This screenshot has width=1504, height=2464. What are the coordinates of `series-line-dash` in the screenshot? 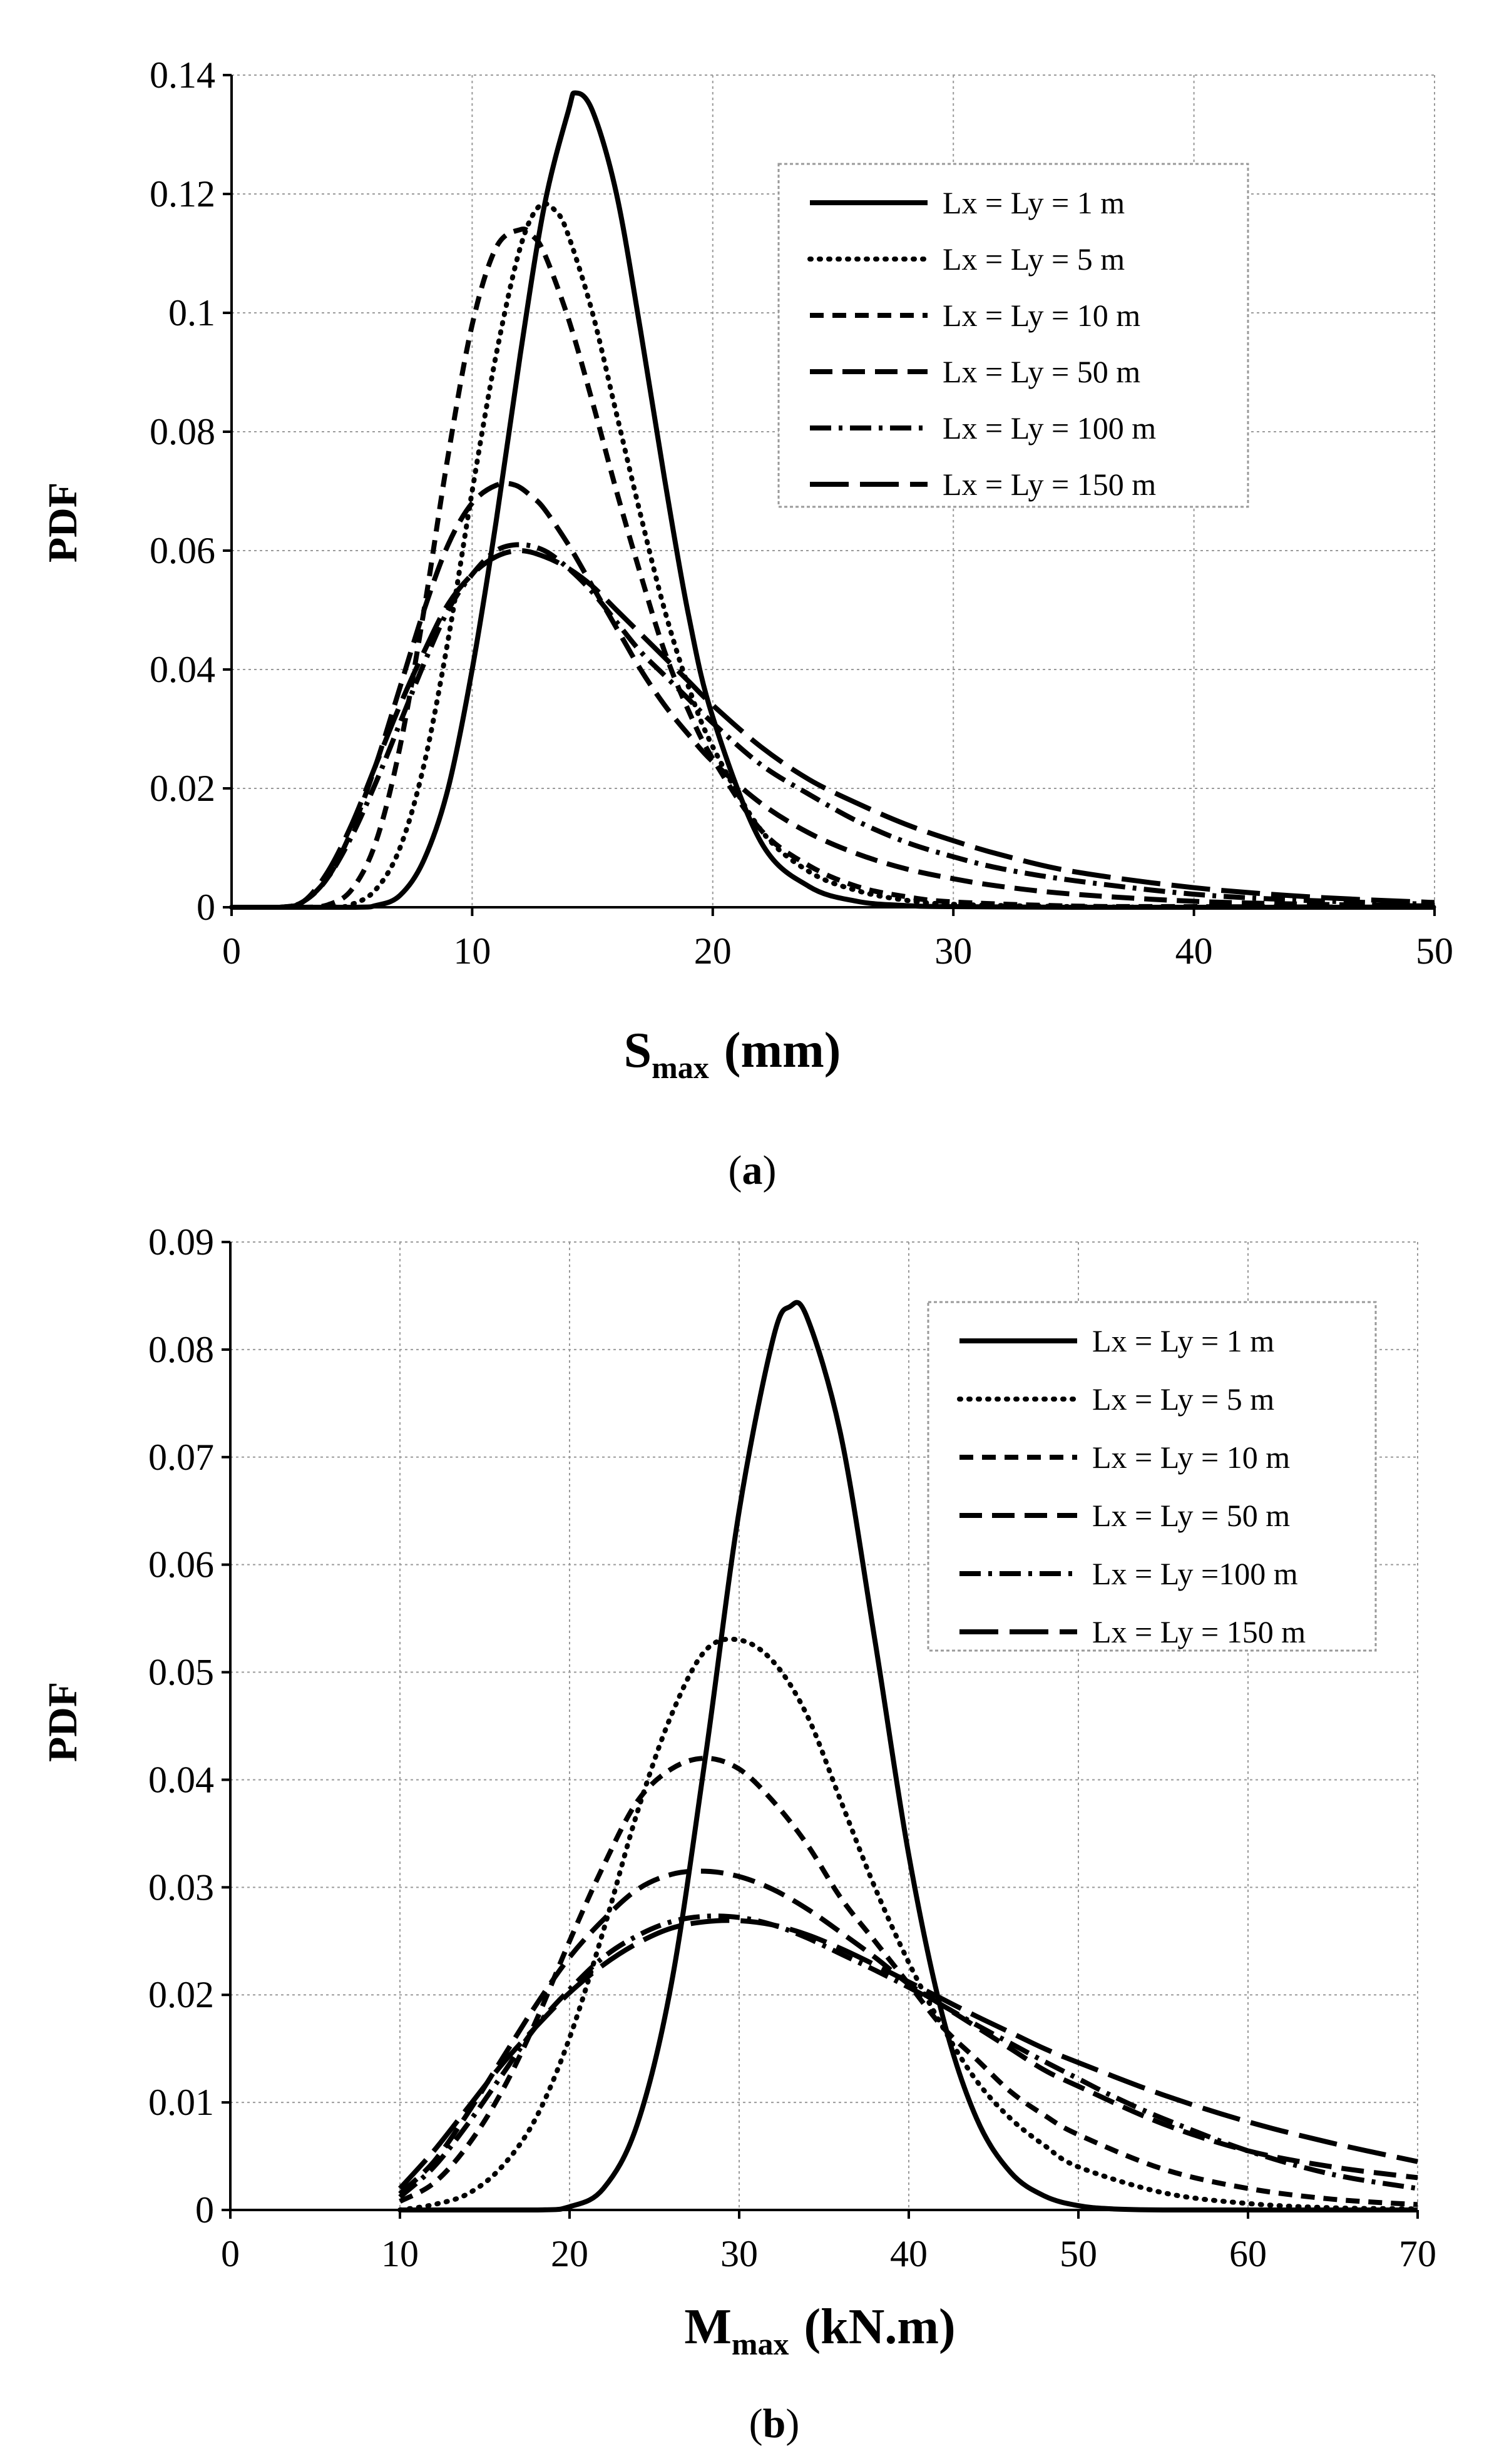 It's located at (908, 2032).